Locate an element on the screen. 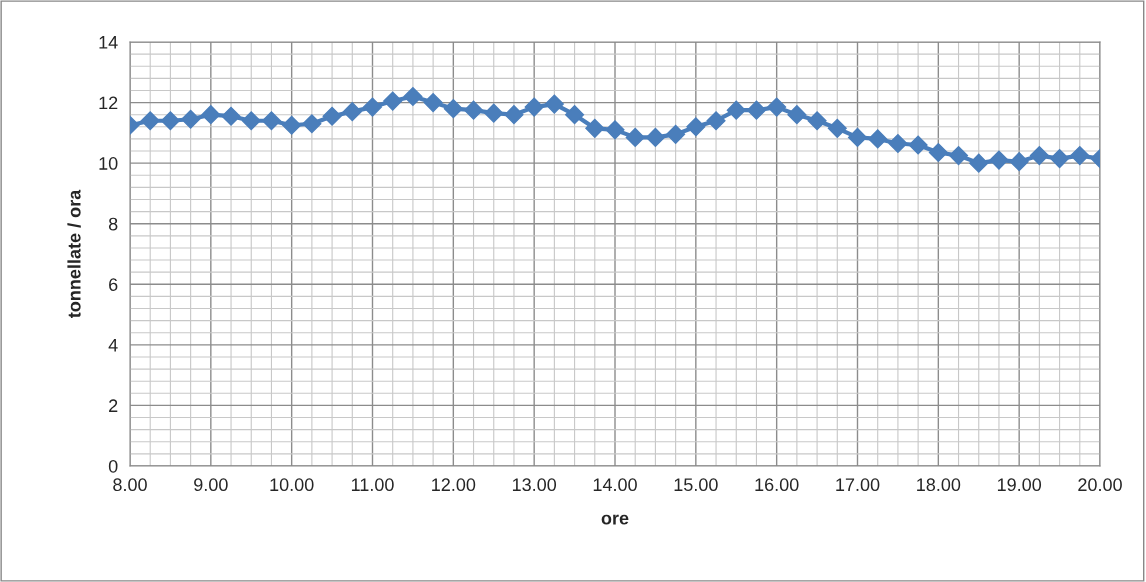  y-tick-label: 4 is located at coordinates (113, 345).